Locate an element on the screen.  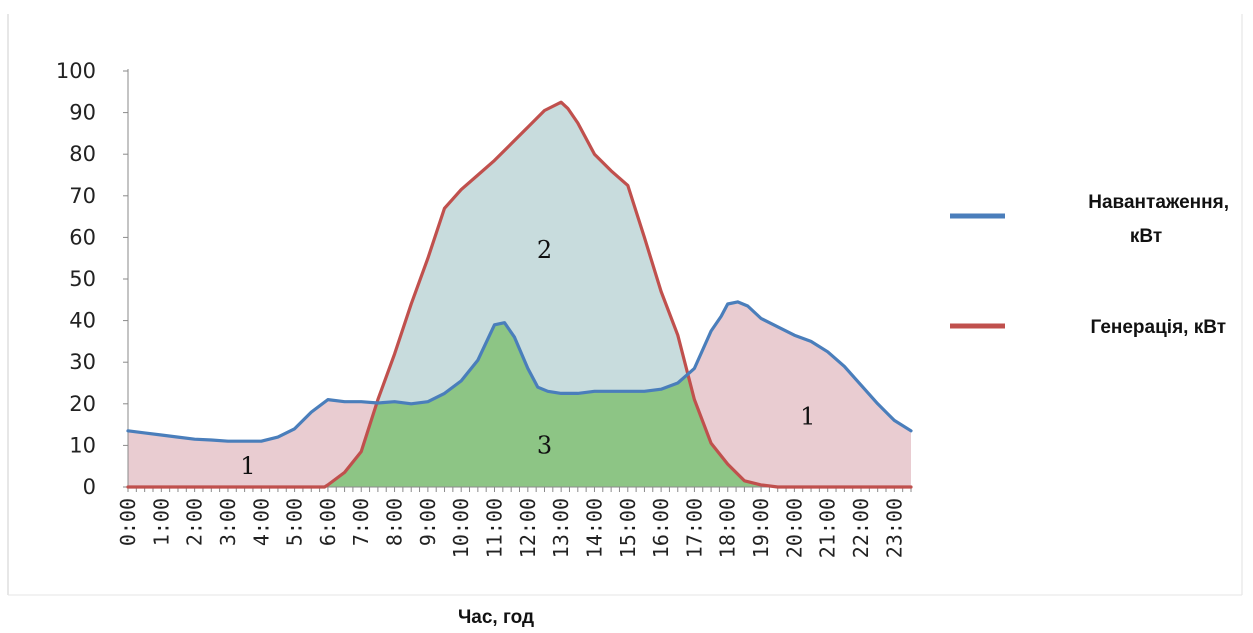
y-tick-label: 40 is located at coordinates (82, 321).